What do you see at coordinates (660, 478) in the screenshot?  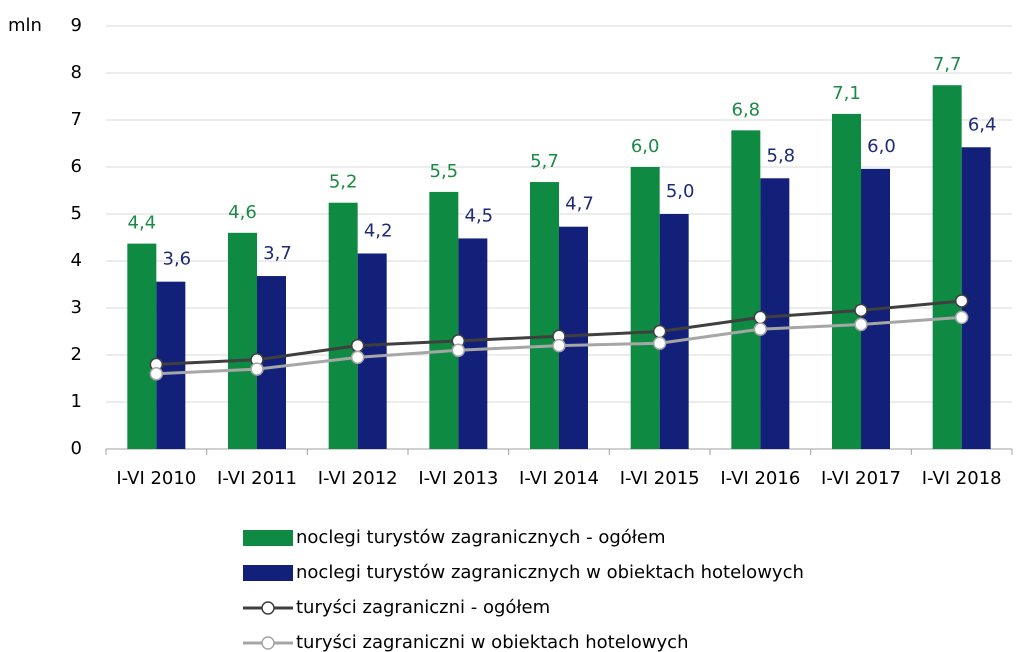 I see `x-tick-label: I-VI 2015` at bounding box center [660, 478].